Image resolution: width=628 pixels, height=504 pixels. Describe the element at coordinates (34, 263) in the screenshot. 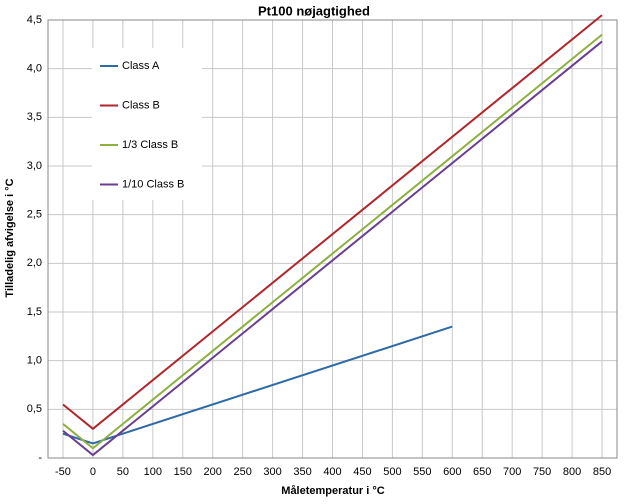

I see `y-tick-label: 2,0` at that location.